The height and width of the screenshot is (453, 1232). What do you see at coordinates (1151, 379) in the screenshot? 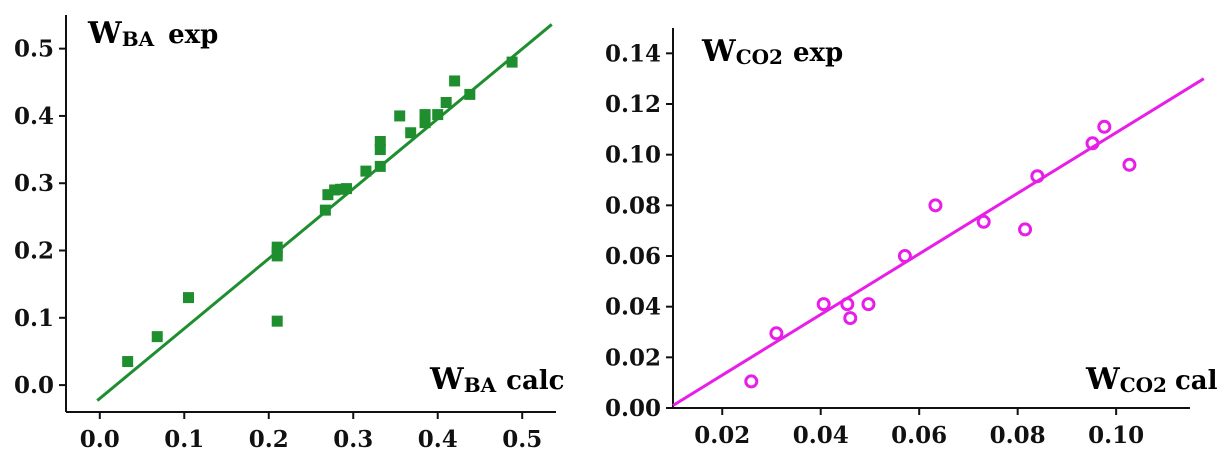
I see `right-x-axis-label: WCO2 cal` at bounding box center [1151, 379].